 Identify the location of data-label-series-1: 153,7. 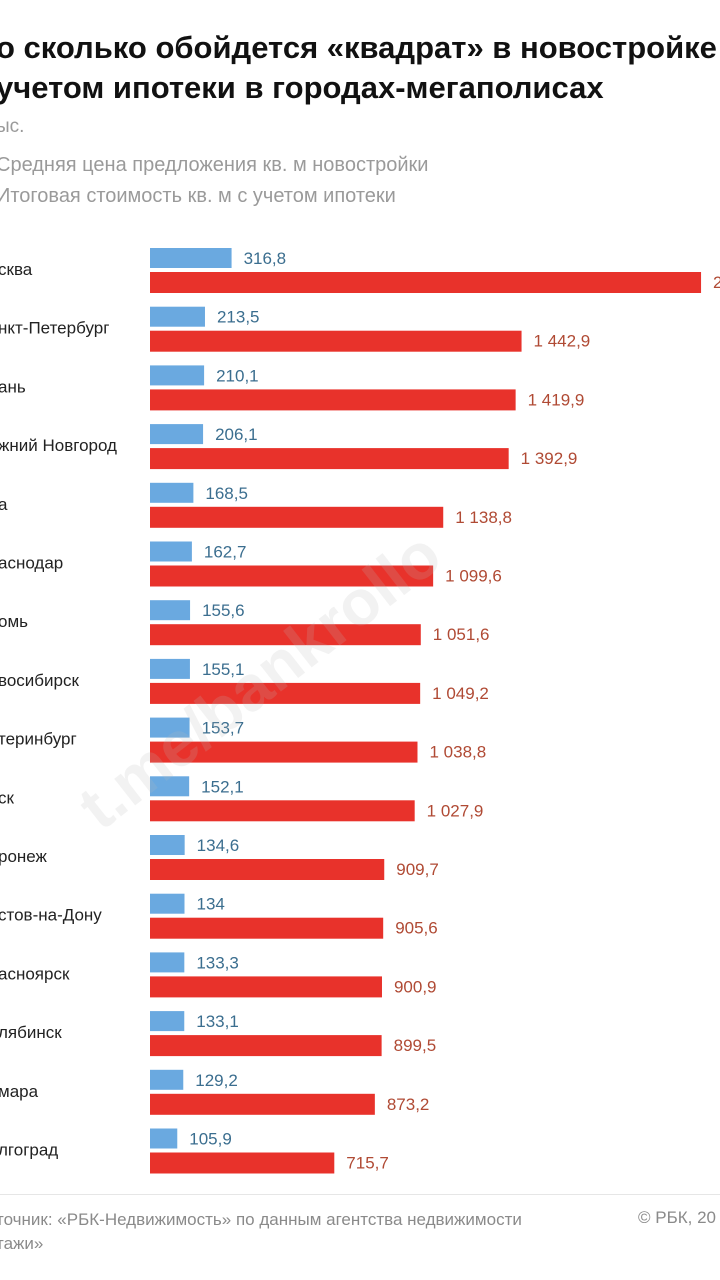
(223, 728).